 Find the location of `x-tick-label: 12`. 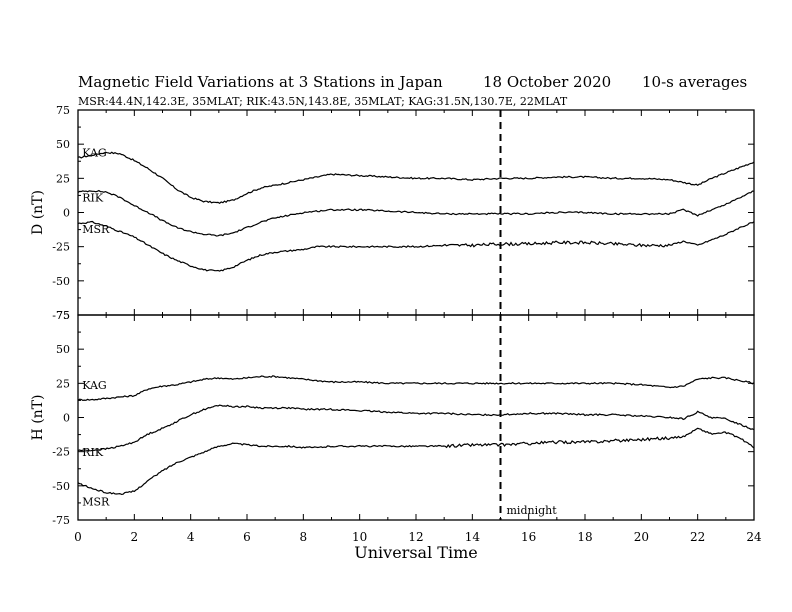

x-tick-label: 12 is located at coordinates (415, 537).